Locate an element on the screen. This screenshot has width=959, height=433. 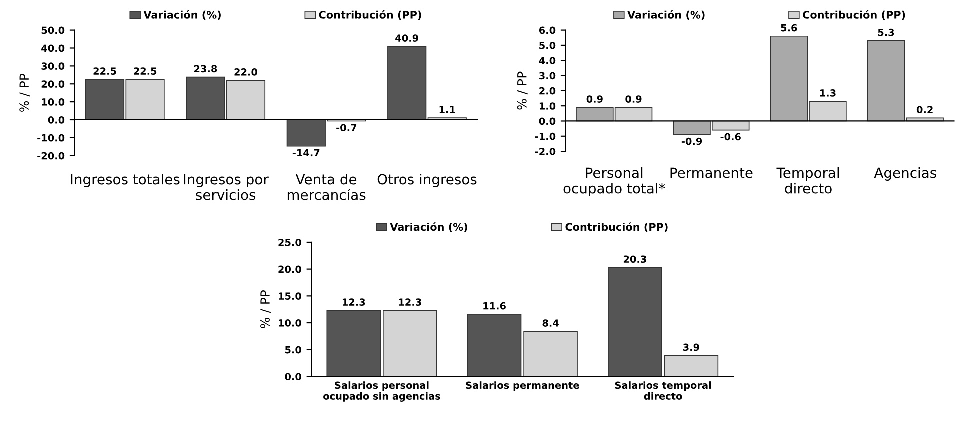
data-label: 3.9 is located at coordinates (691, 348).